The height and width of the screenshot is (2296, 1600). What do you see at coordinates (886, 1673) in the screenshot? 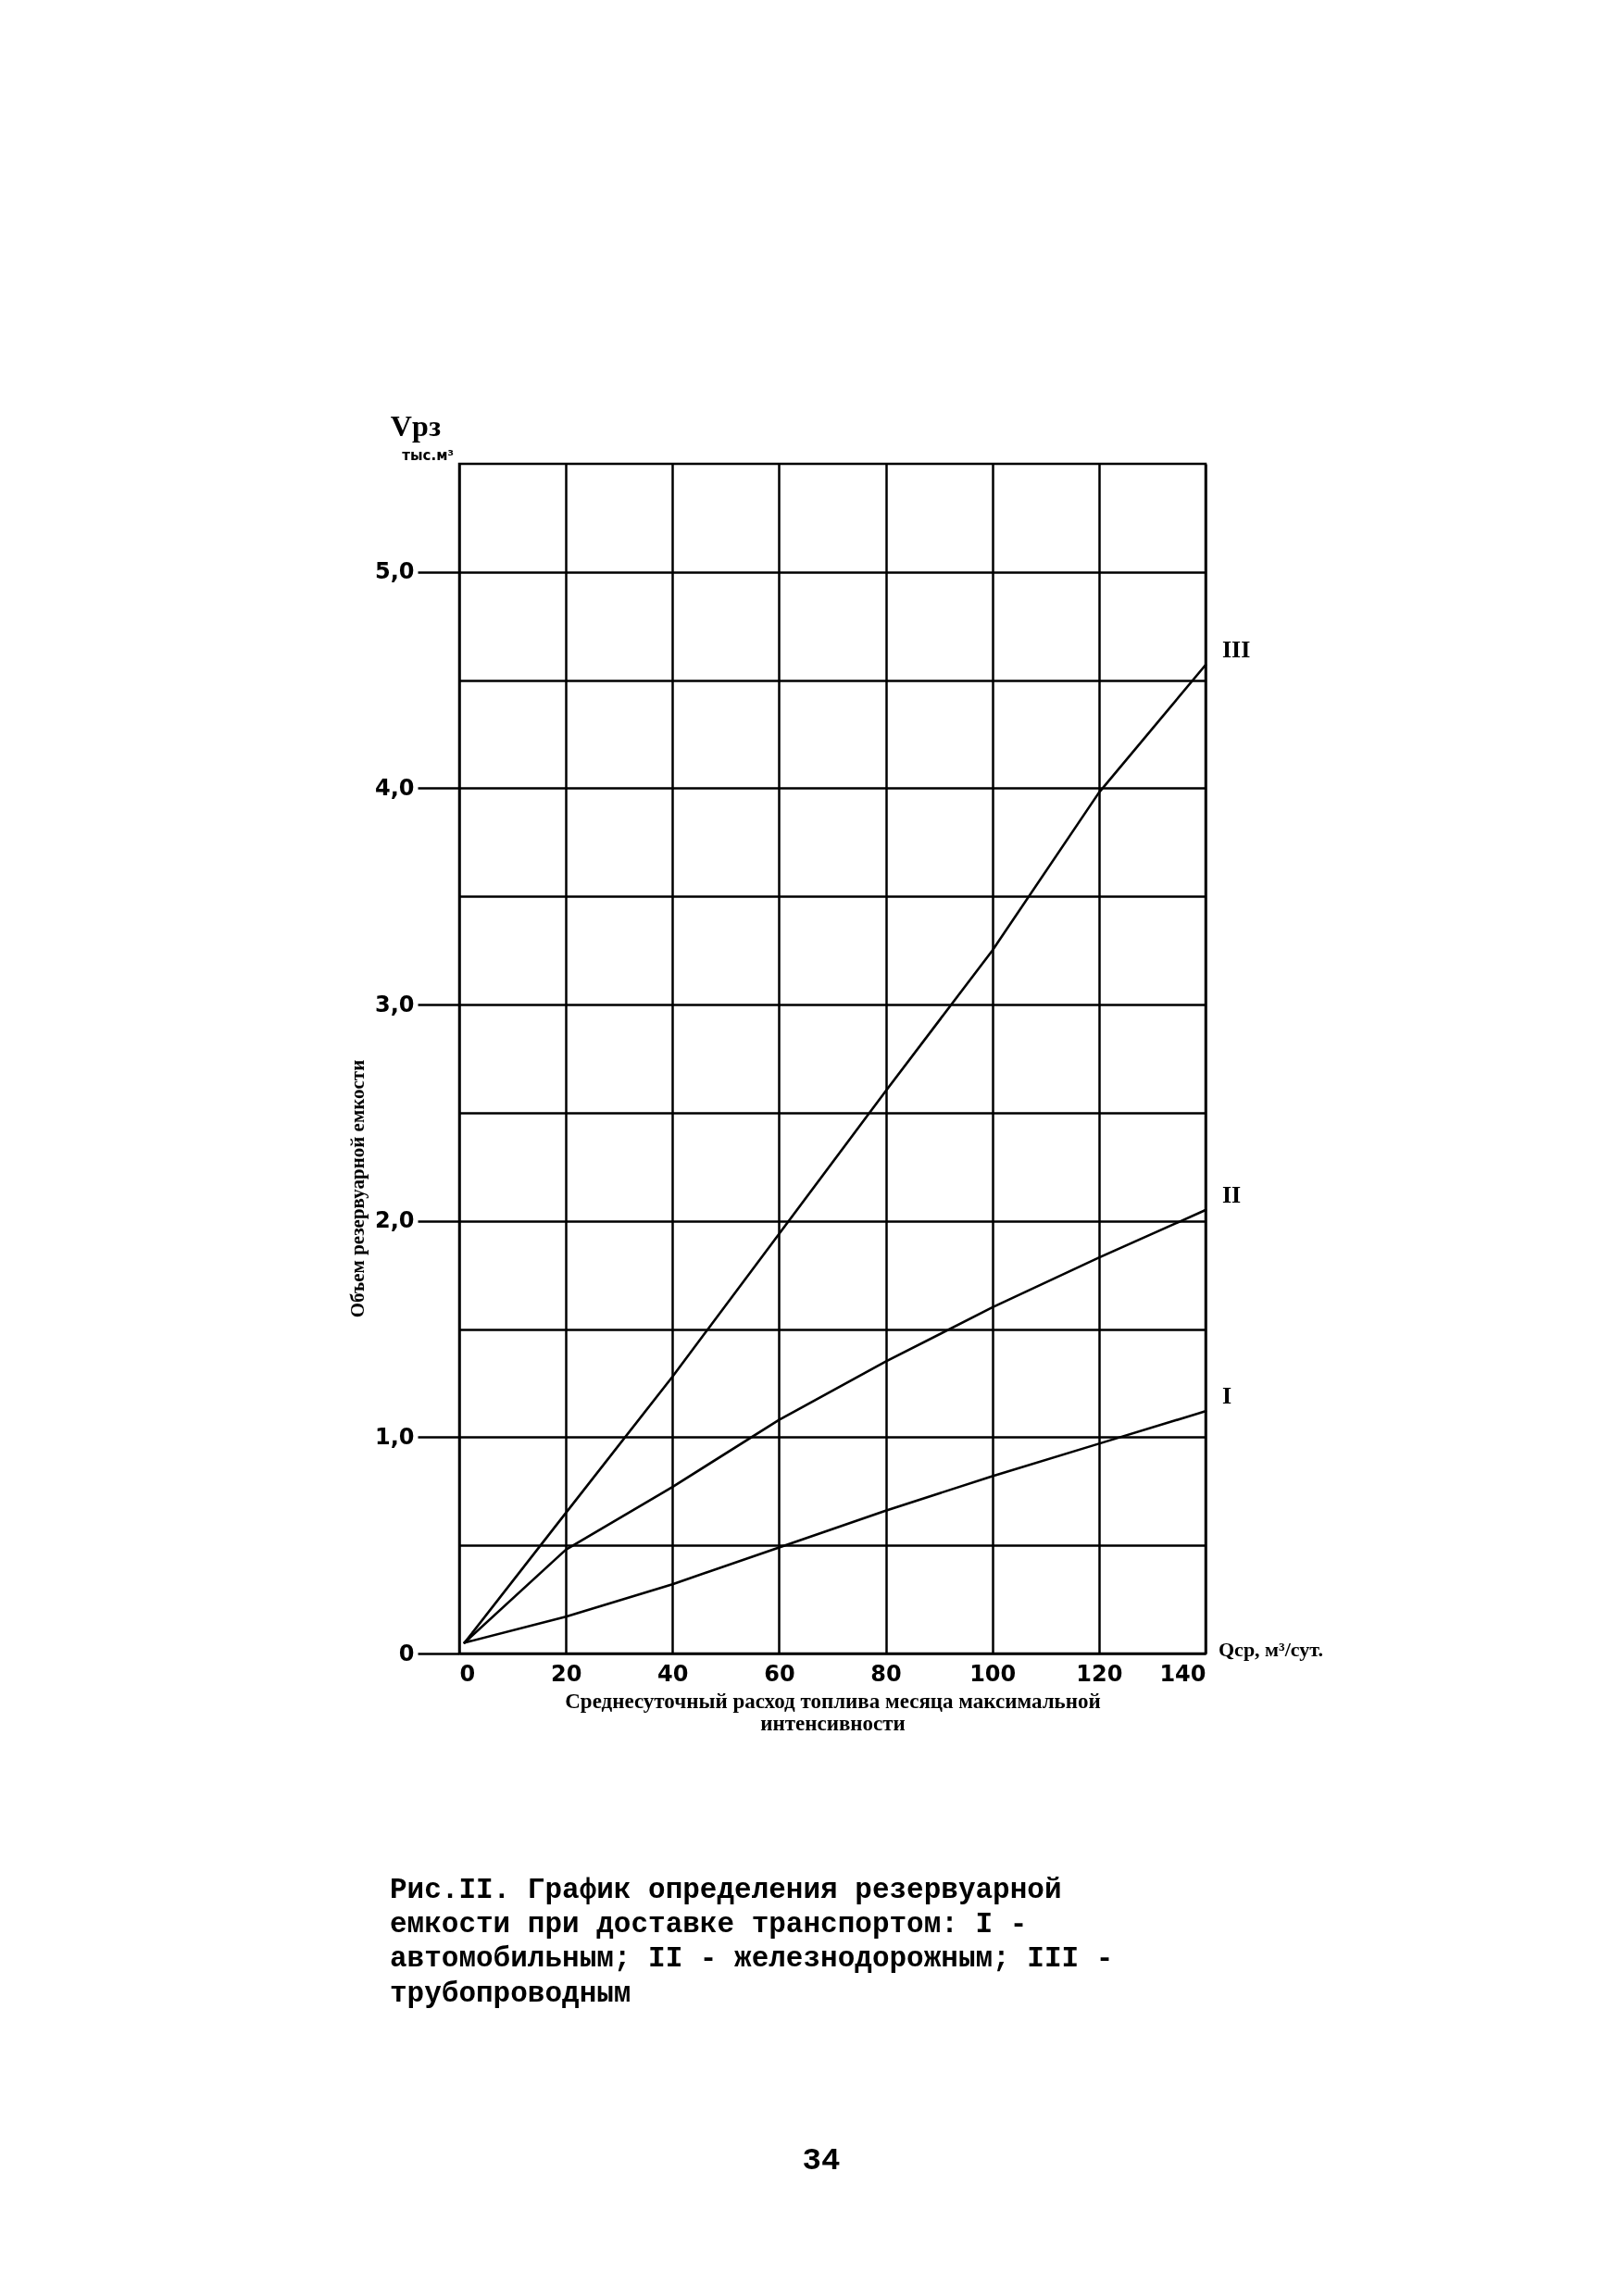
I see `x-tick-label: 80` at bounding box center [886, 1673].